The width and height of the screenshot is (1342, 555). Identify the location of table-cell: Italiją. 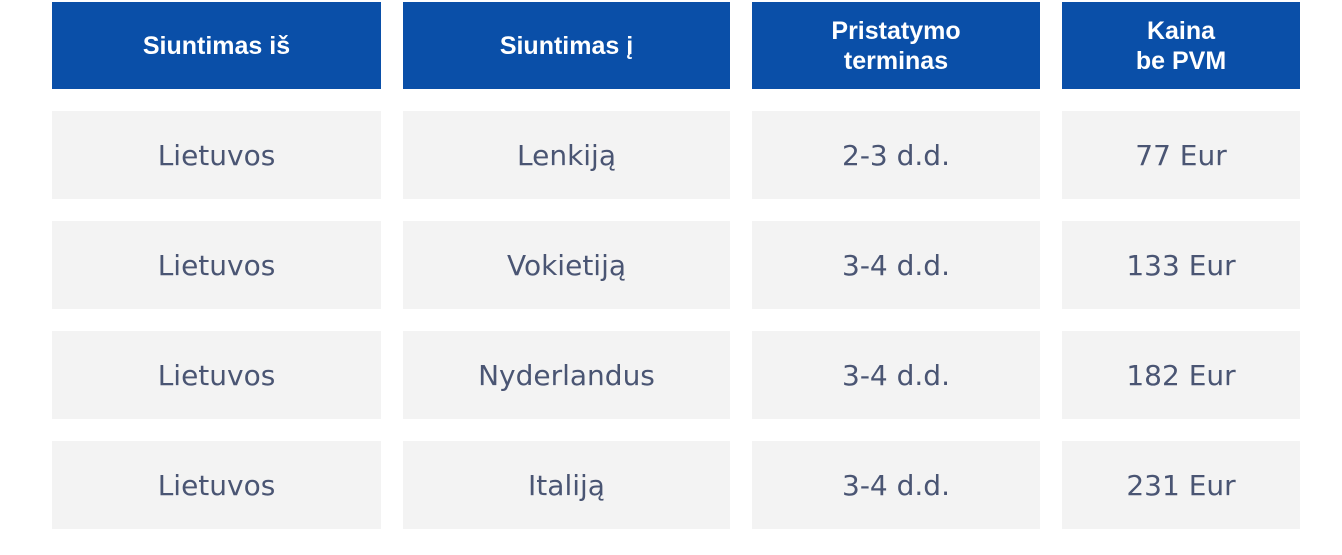
(566, 485).